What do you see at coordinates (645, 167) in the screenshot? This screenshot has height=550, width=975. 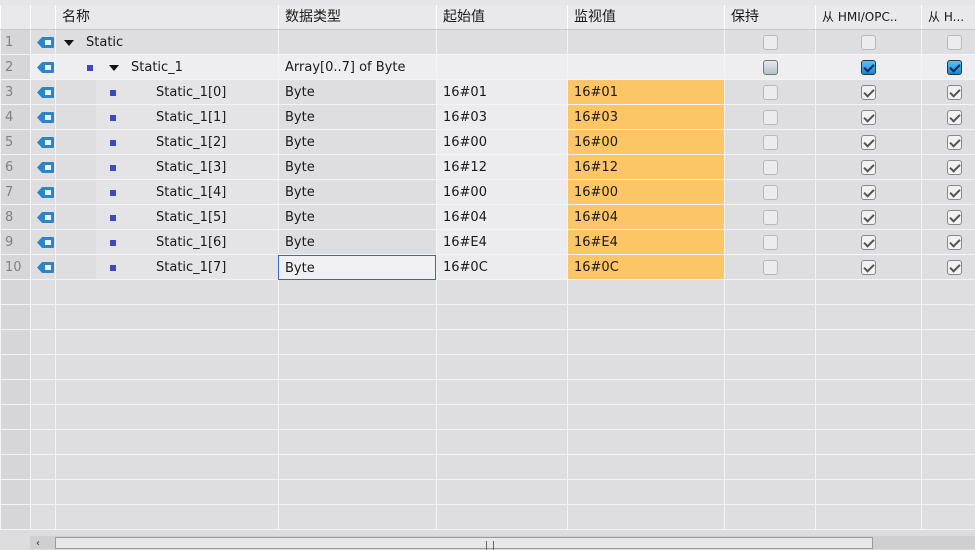 I see `monitor-value-cell: 16#12` at bounding box center [645, 167].